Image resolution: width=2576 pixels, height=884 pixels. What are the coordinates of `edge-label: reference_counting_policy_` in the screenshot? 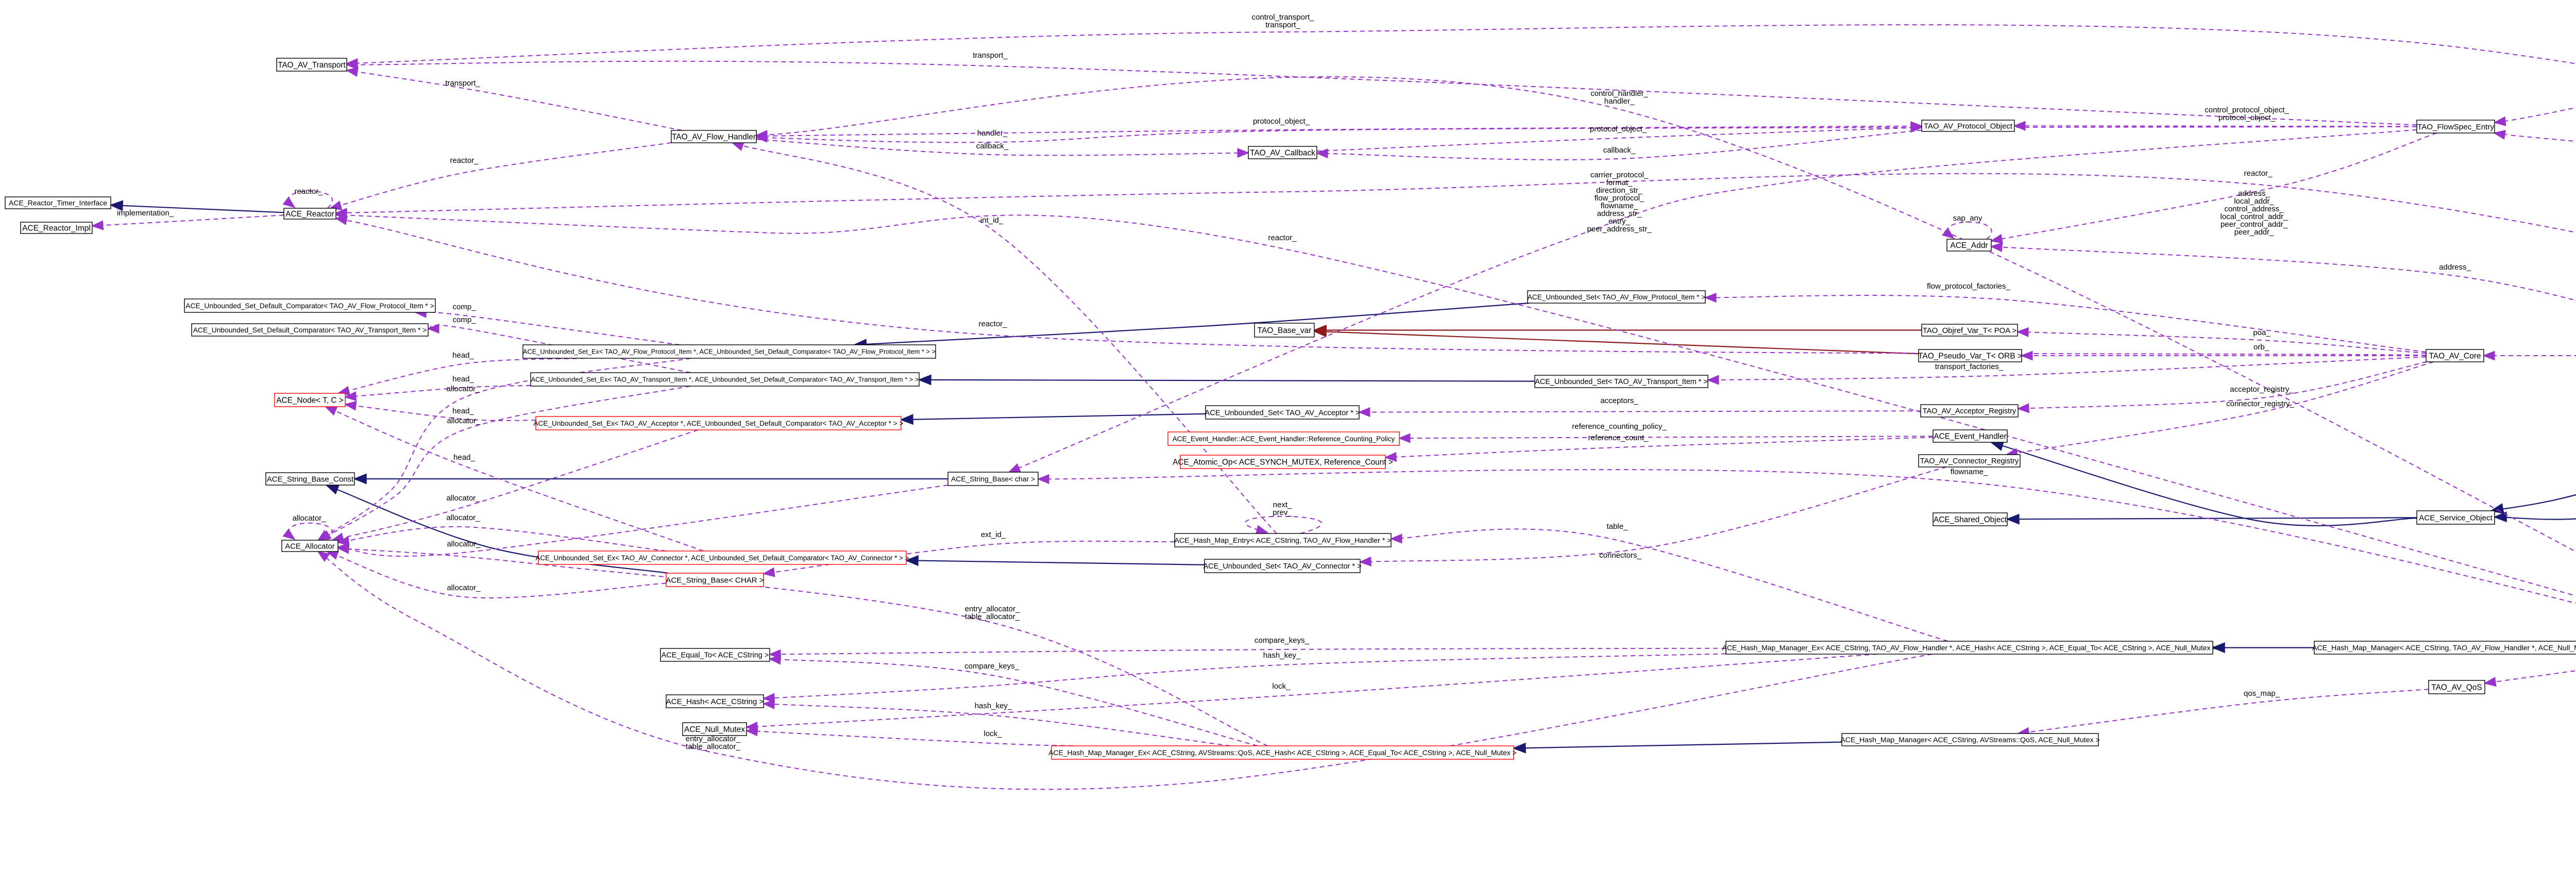 It's located at (1619, 426).